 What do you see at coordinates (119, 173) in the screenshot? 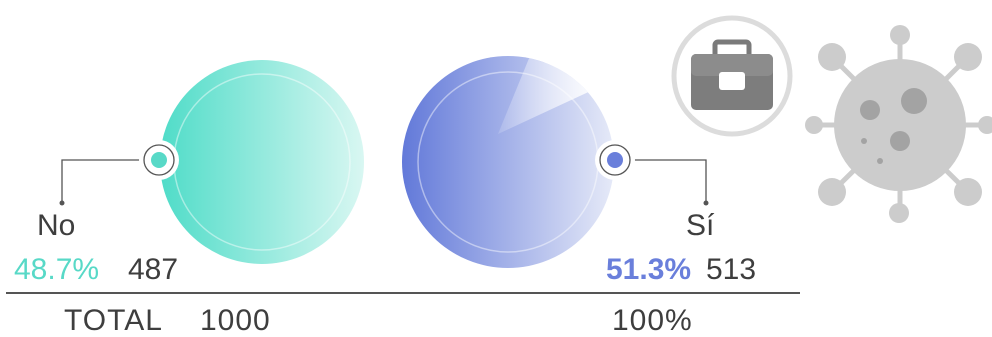
I see `leader-no` at bounding box center [119, 173].